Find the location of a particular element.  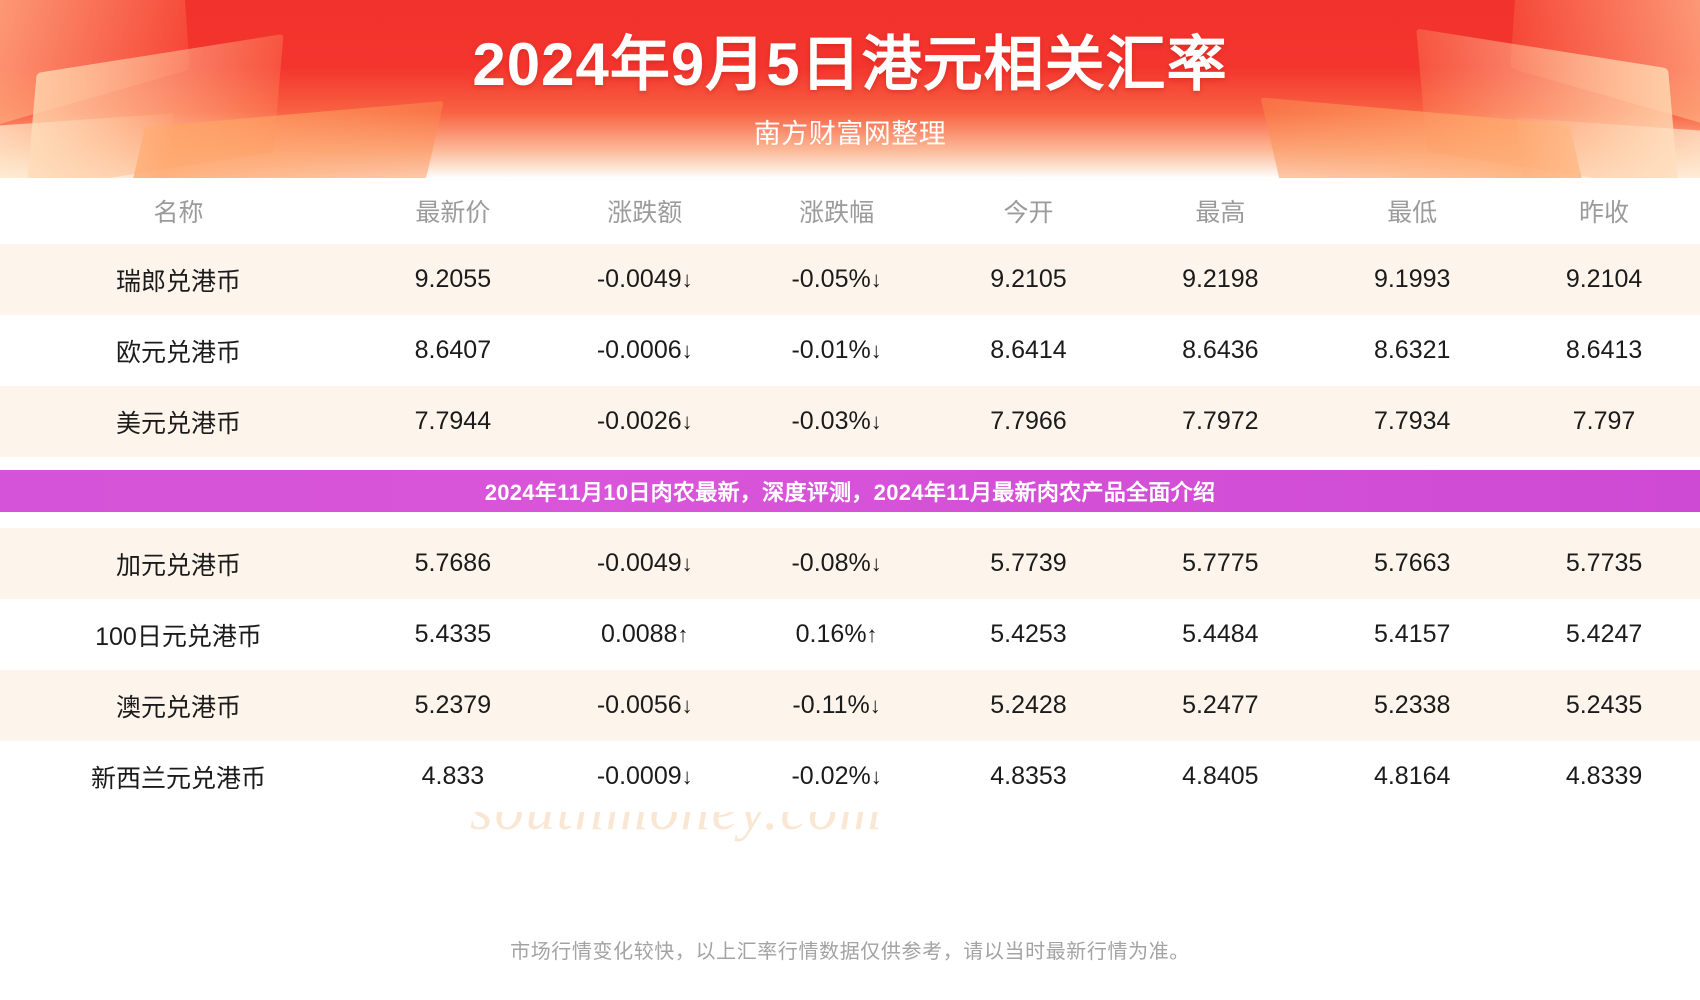

cell-low-price: 7.7934 is located at coordinates (1412, 421).